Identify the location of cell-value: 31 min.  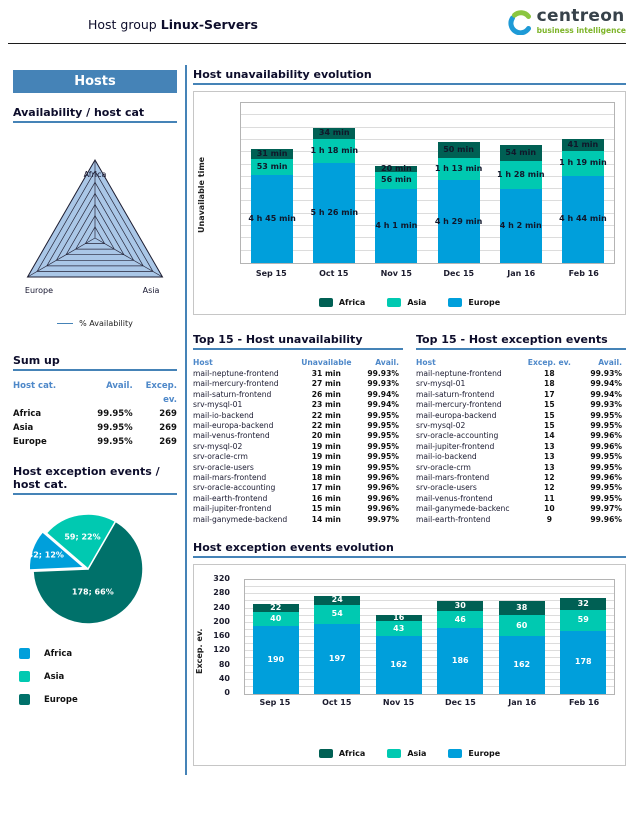
(326, 373).